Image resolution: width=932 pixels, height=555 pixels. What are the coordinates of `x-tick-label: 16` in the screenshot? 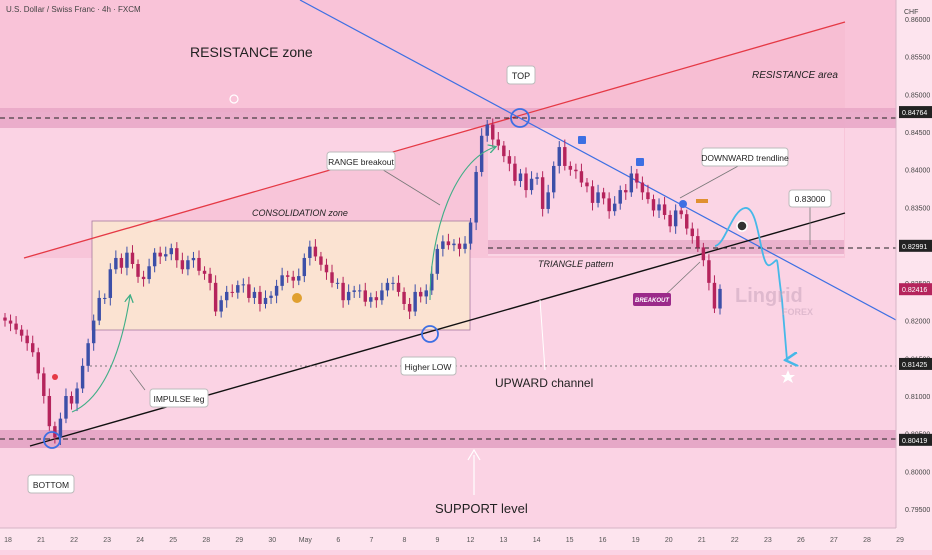 It's located at (603, 540).